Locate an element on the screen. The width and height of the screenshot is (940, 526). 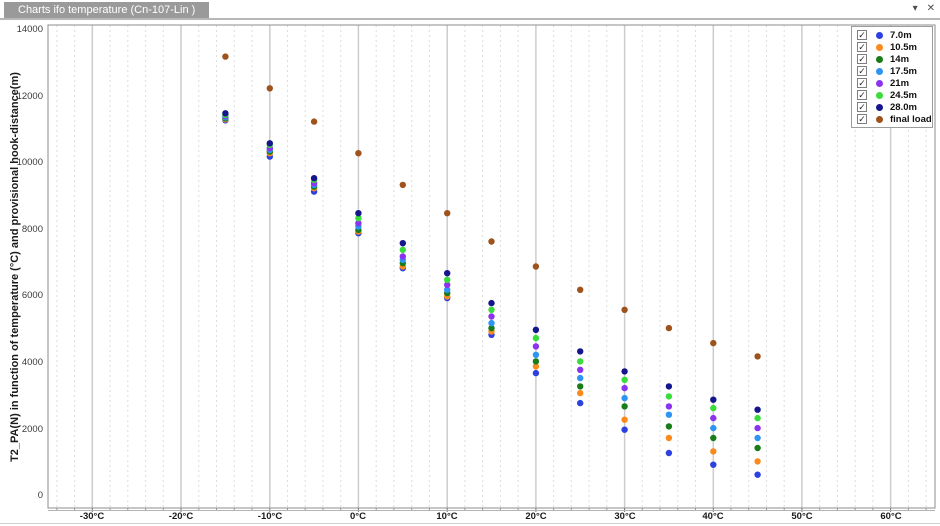
legend-checkbox-10.5m: ✓ is located at coordinates (862, 47).